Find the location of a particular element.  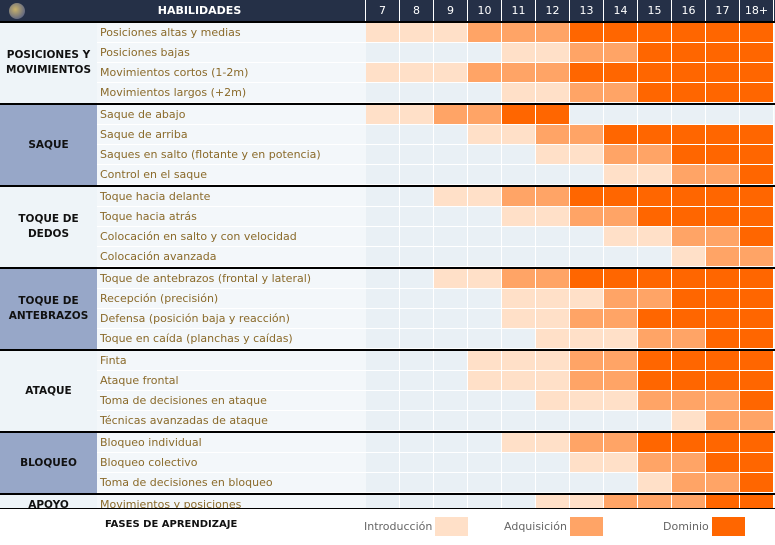

age-column-header: 7 is located at coordinates (383, 10).